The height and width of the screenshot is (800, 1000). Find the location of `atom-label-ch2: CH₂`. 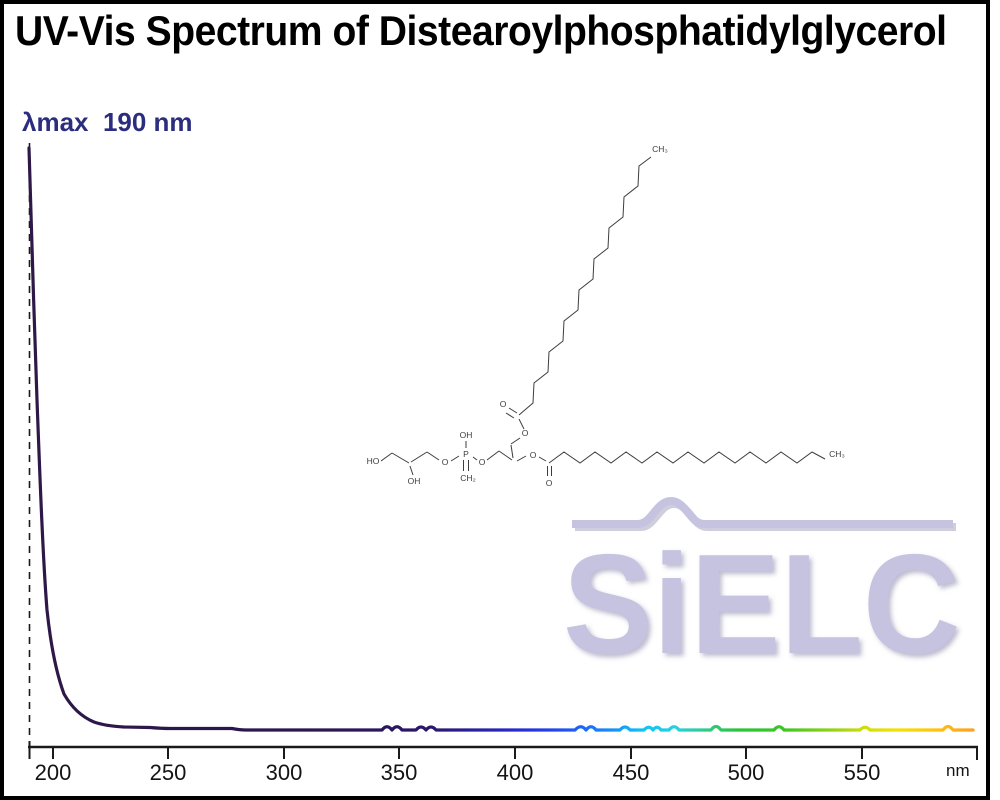

atom-label-ch2: CH₂ is located at coordinates (468, 478).